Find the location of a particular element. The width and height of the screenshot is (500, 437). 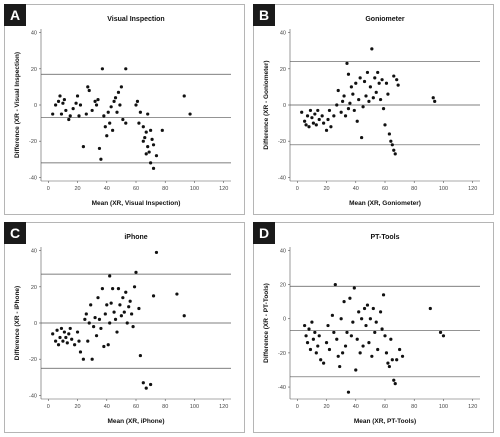

panel-letter: B is located at coordinates (264, 15).